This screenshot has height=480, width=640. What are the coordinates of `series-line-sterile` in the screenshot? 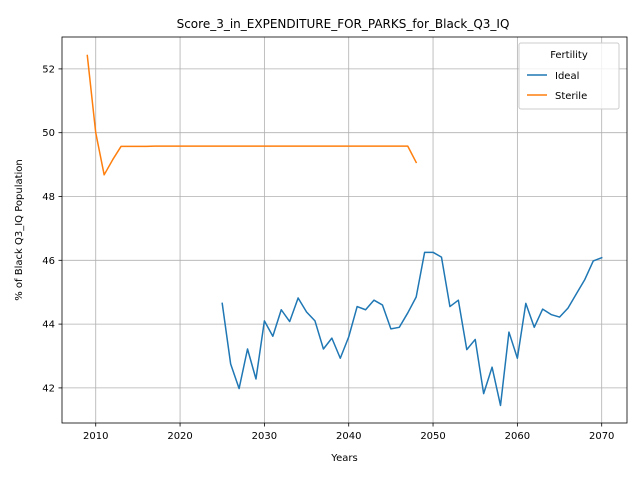 It's located at (252, 115).